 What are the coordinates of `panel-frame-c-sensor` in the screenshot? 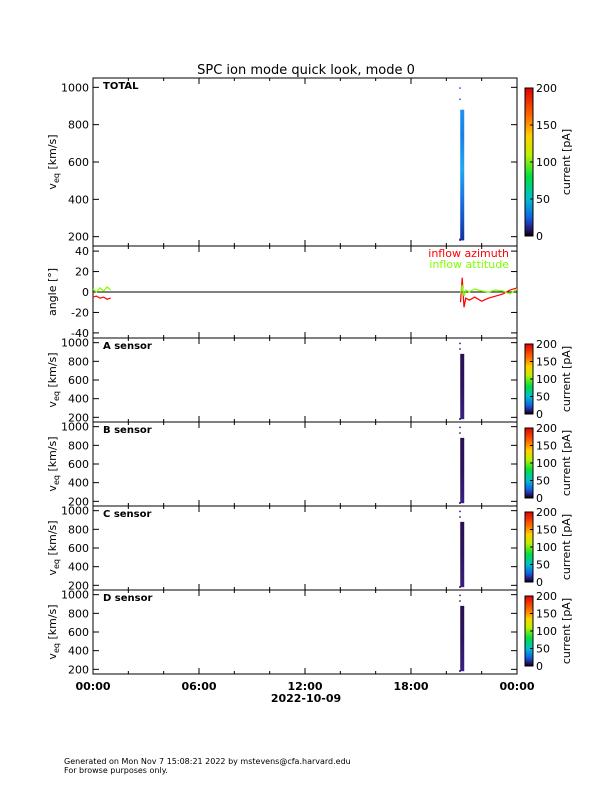 It's located at (305, 548).